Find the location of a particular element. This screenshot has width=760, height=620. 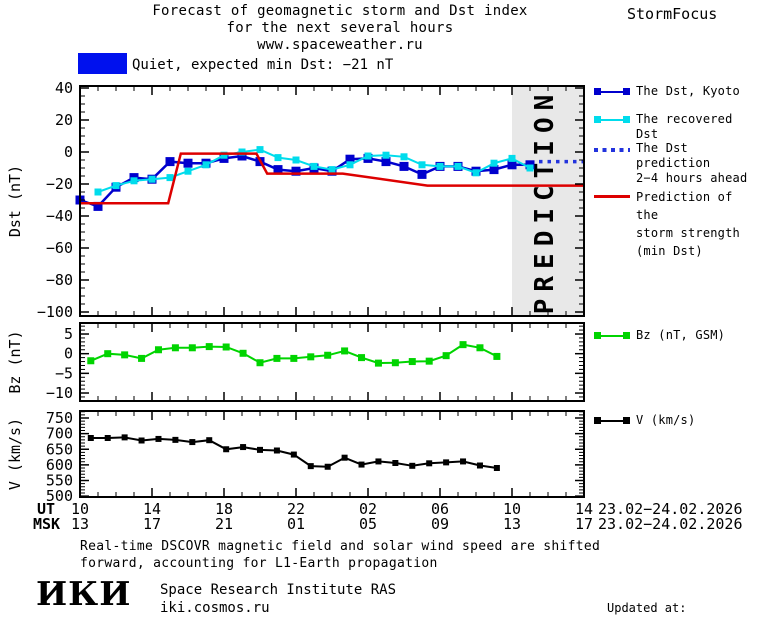

y-tick-label: 500 is located at coordinates (59, 496).